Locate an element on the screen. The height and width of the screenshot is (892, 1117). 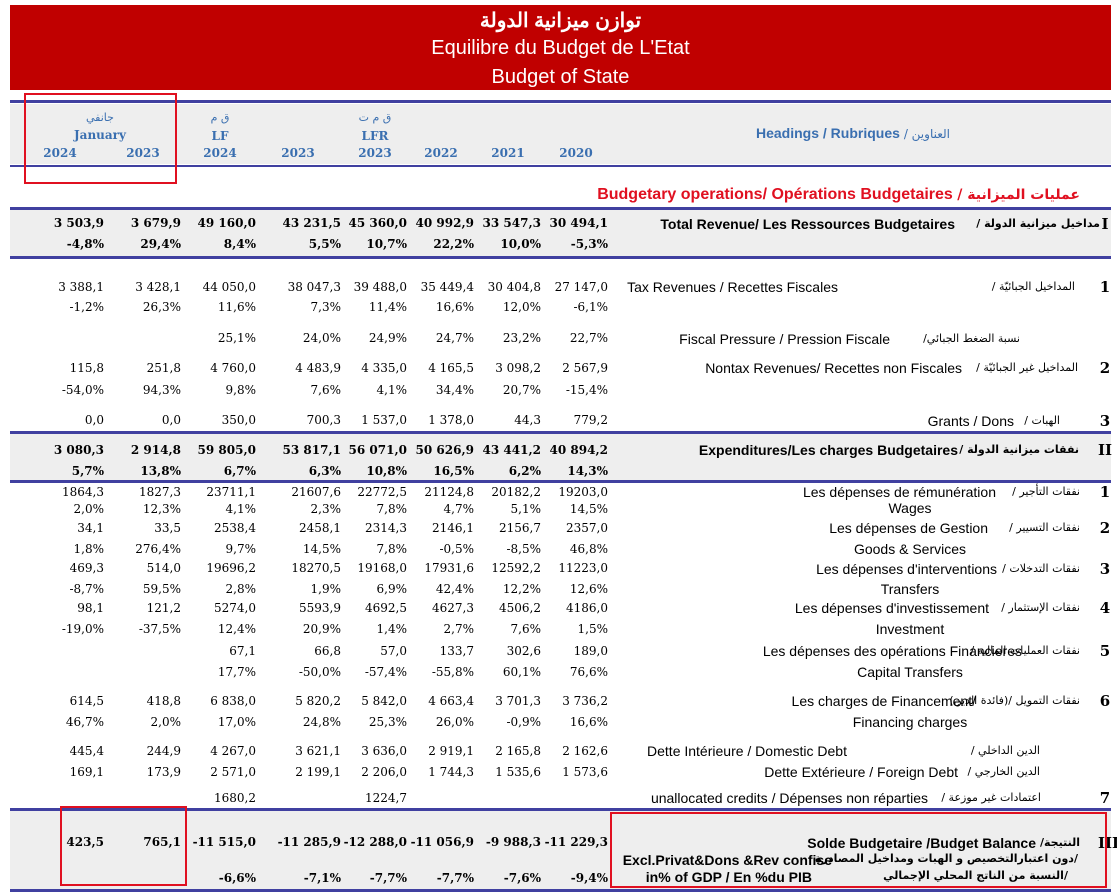
cell-growth: -19,0% is located at coordinates (82, 629).